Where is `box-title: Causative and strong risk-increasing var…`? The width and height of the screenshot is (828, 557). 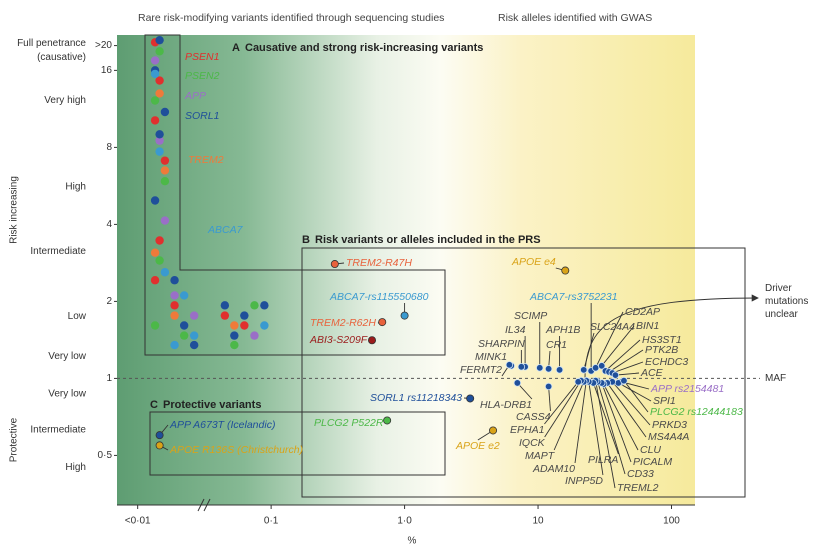 box-title: Causative and strong risk-increasing var… is located at coordinates (364, 48).